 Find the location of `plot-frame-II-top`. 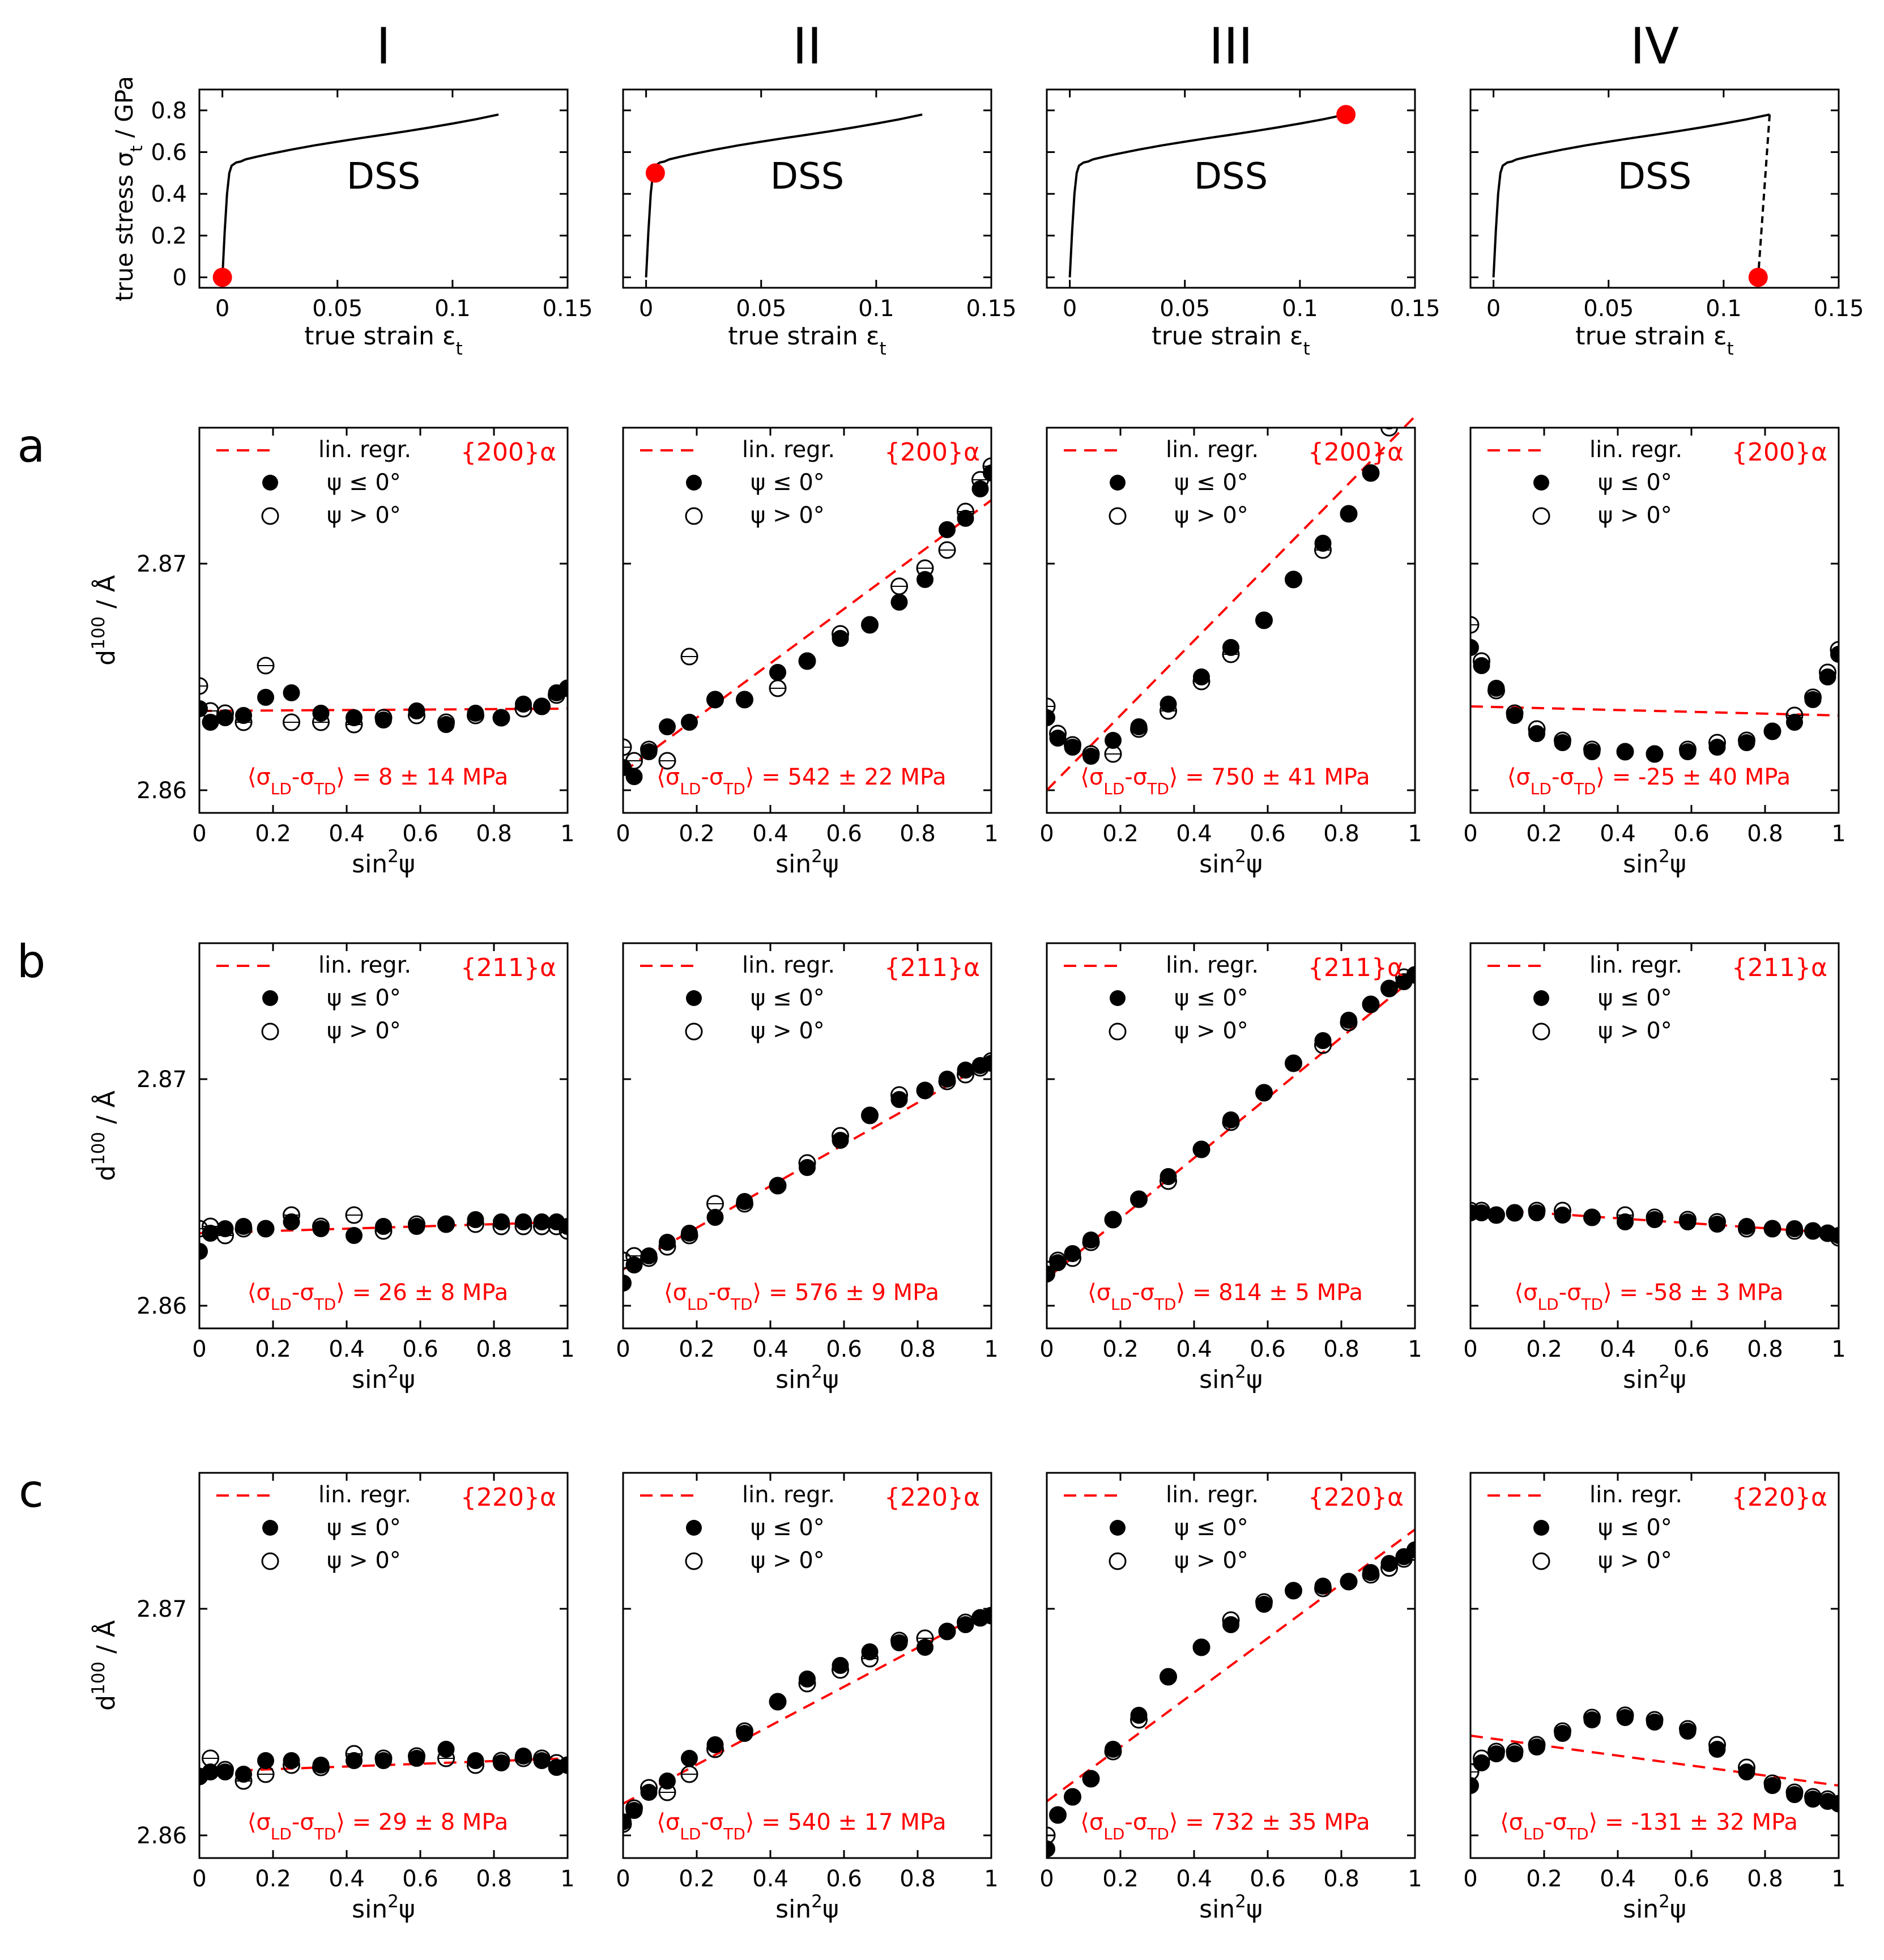

plot-frame-II-top is located at coordinates (807, 189).